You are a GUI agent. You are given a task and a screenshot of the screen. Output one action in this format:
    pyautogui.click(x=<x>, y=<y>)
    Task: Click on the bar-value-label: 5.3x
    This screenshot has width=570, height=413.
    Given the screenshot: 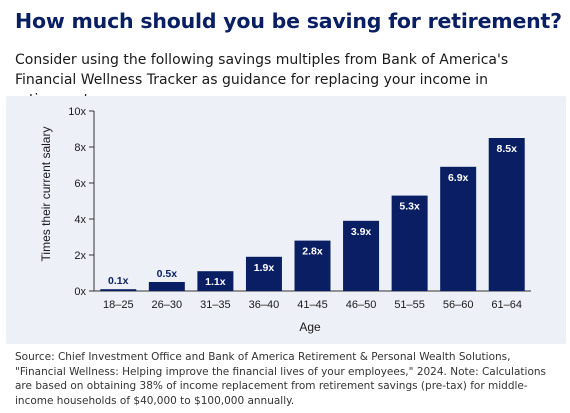 What is the action you would take?
    pyautogui.click(x=409, y=207)
    